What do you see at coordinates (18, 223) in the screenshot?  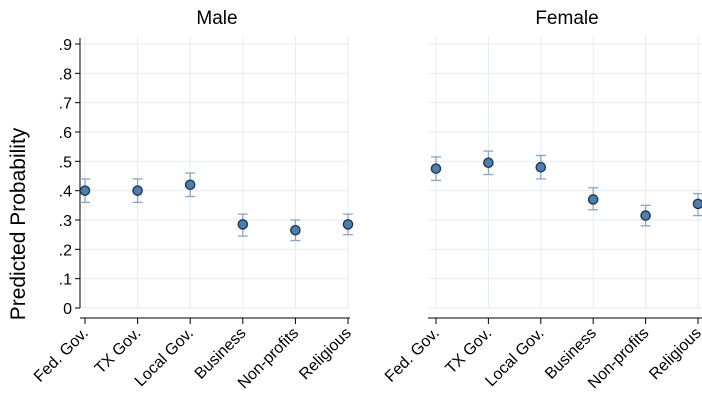 I see `y-axis-label: Predicted Probability` at bounding box center [18, 223].